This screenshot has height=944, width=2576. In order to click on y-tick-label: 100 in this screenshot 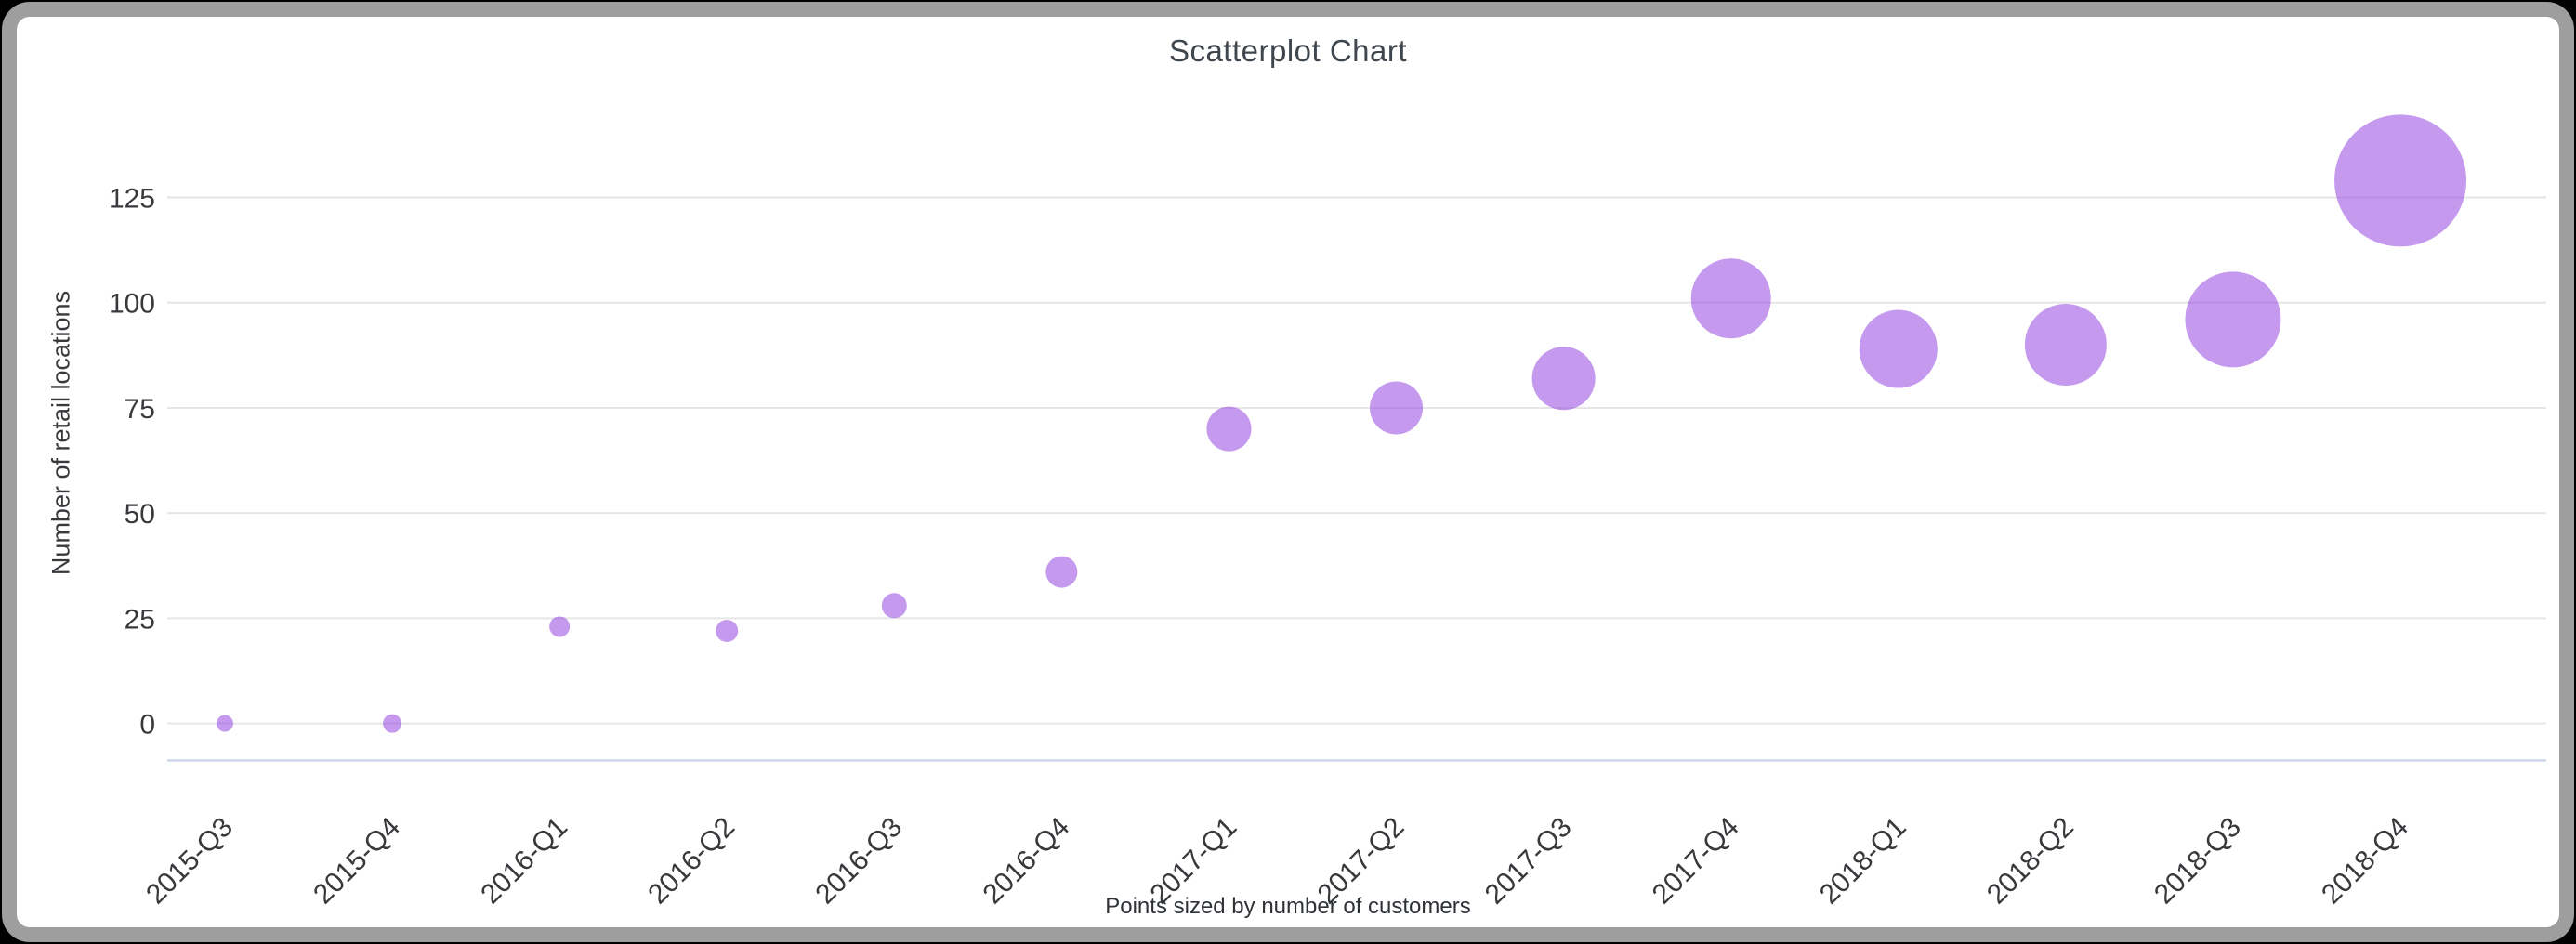, I will do `click(132, 304)`.